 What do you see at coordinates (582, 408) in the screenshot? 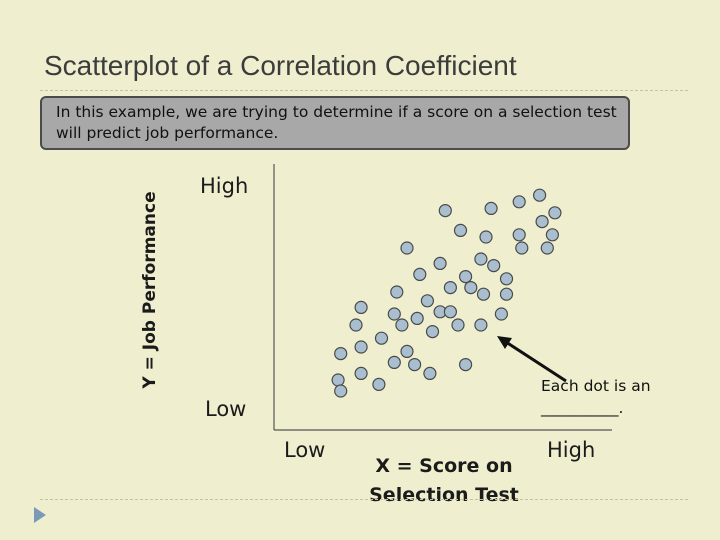
I see `annotation-line-2: __________.` at bounding box center [582, 408].